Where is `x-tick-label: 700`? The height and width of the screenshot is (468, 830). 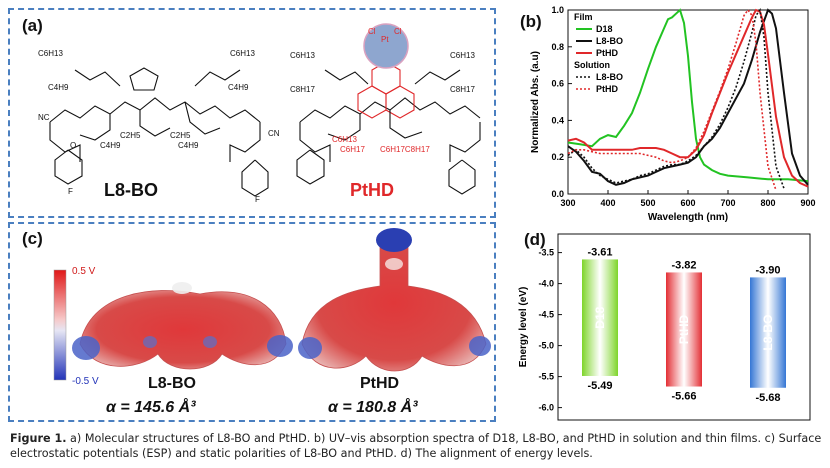 x-tick-label: 700 is located at coordinates (727, 203).